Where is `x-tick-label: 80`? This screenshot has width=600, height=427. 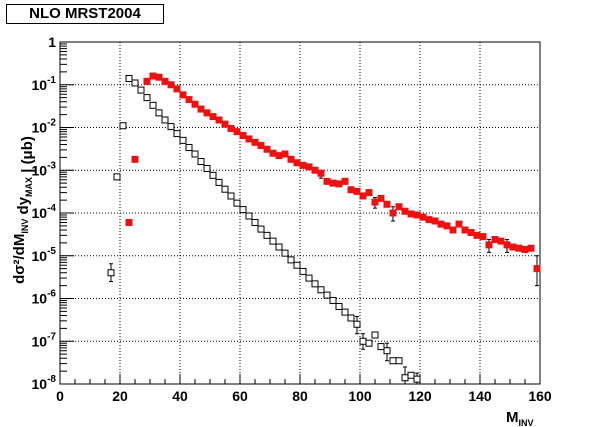
x-tick-label: 80 is located at coordinates (300, 396).